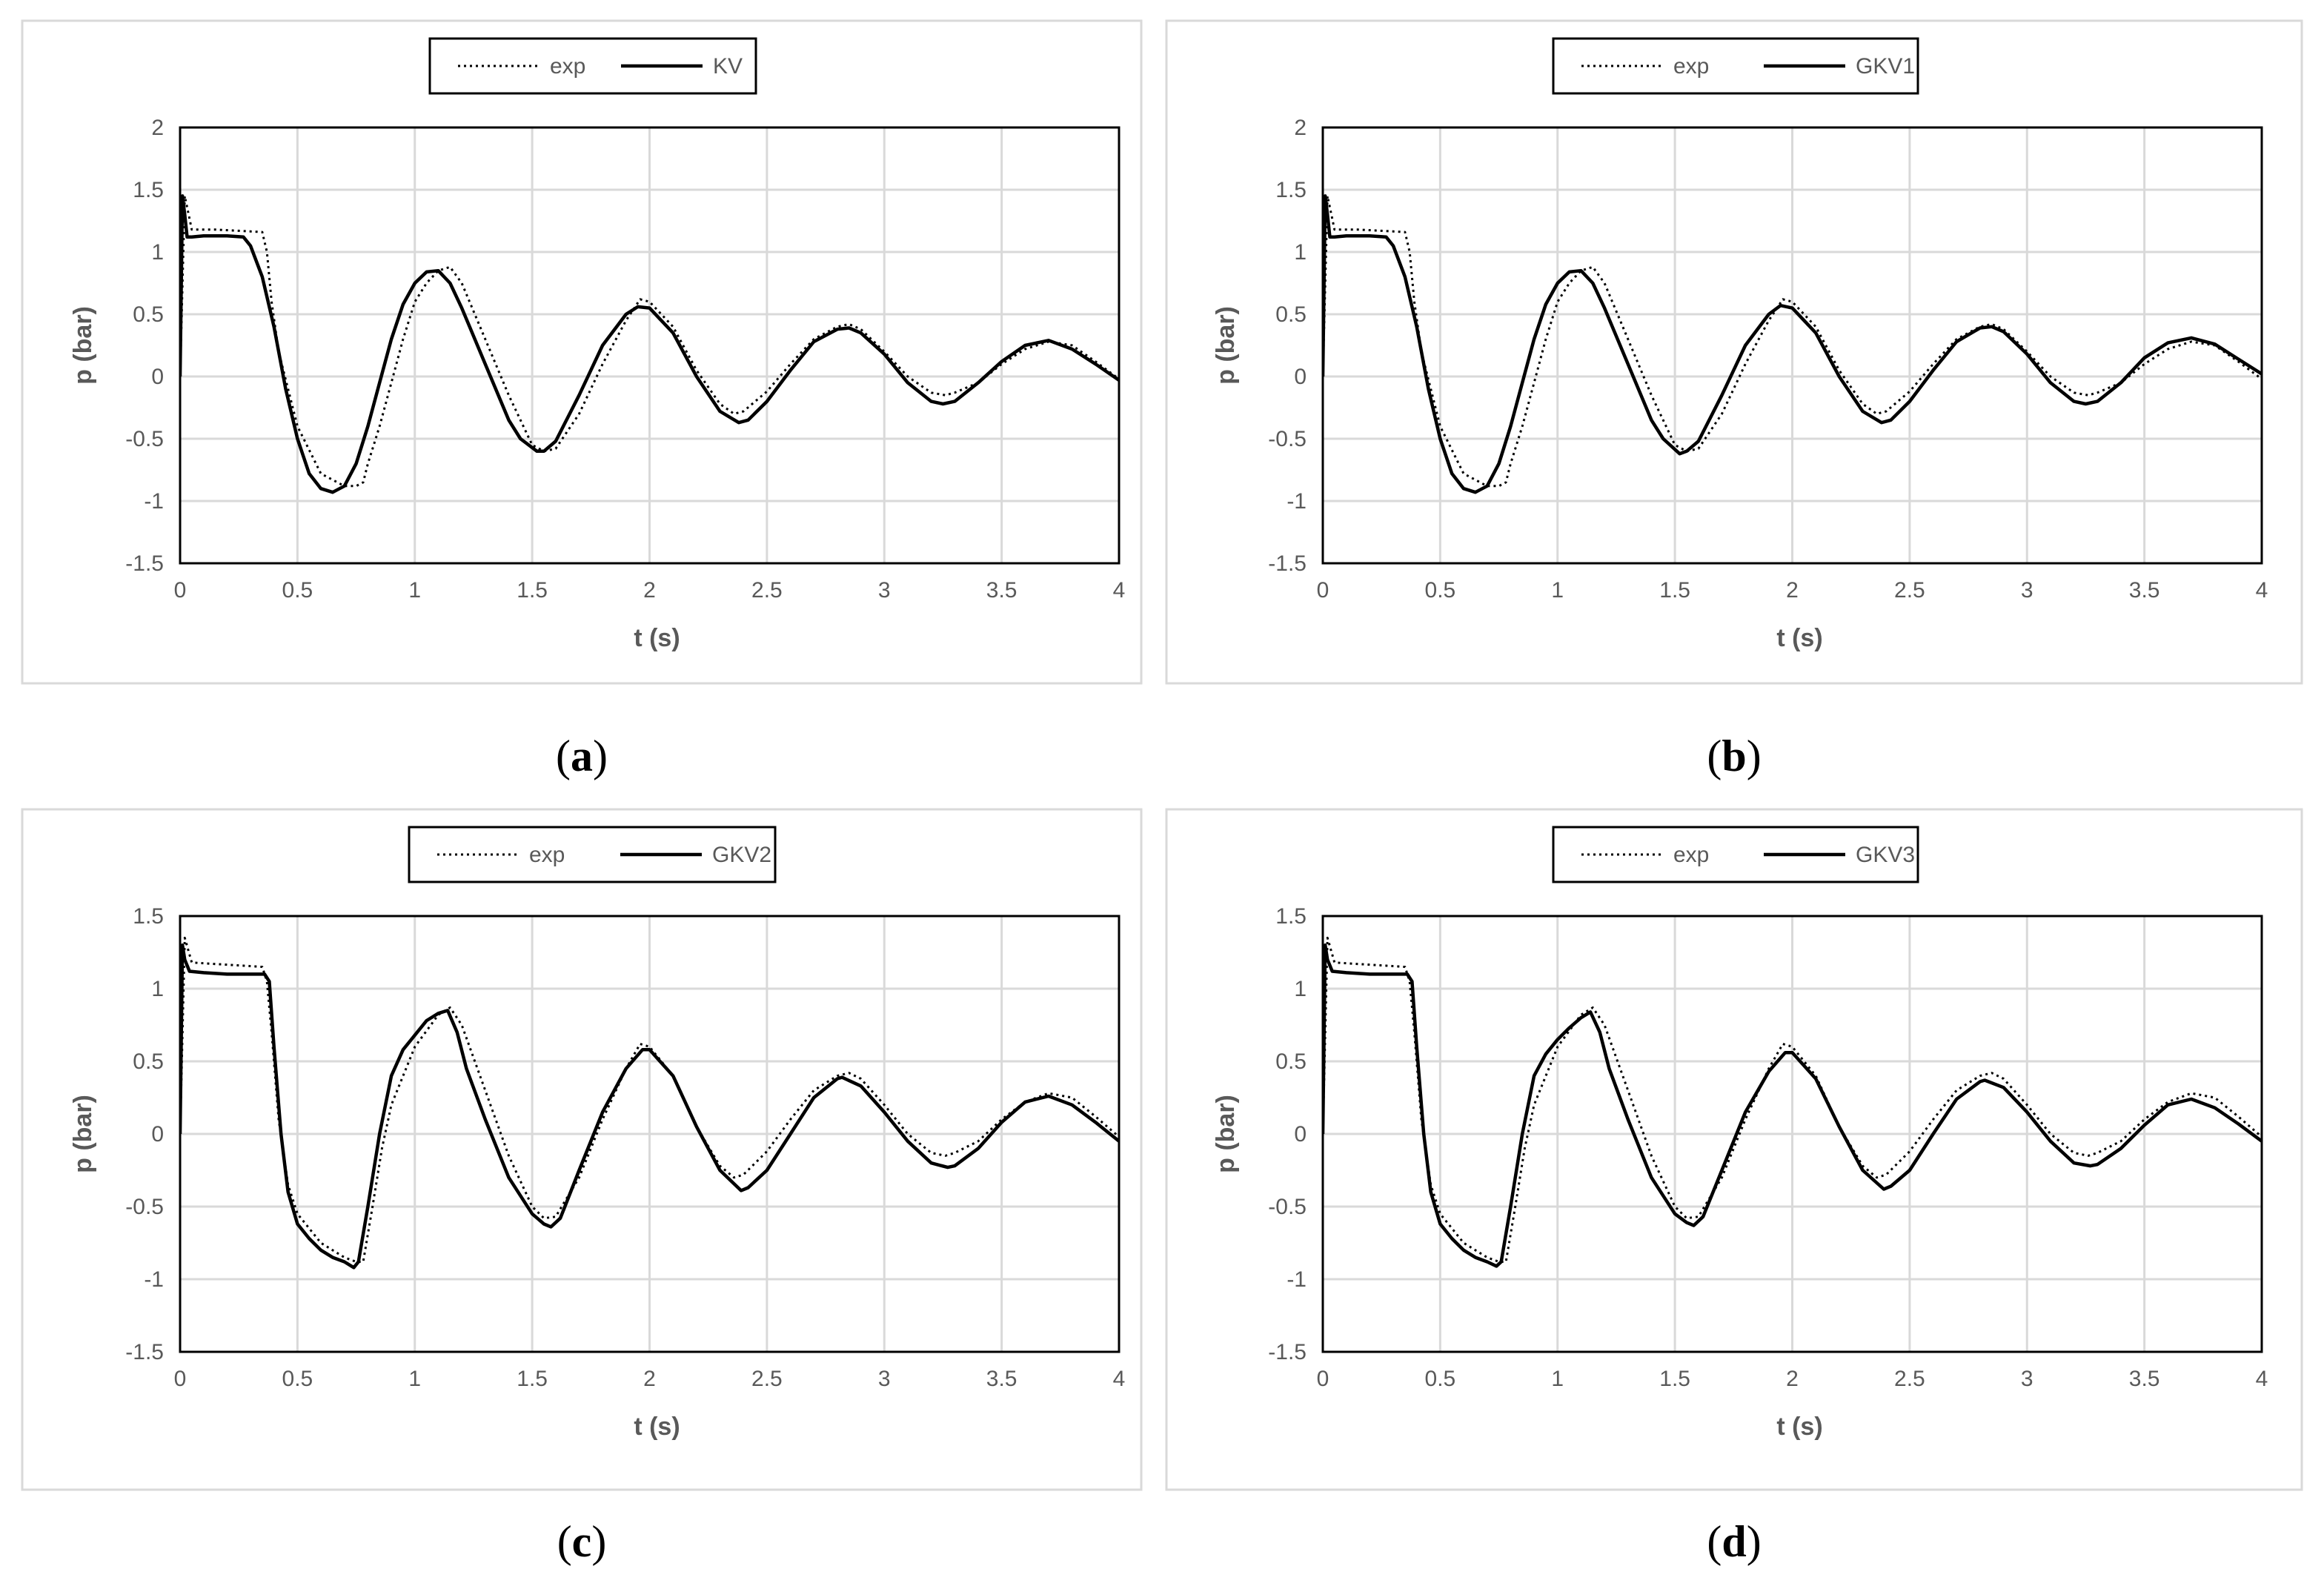 The image size is (2324, 1589). Describe the element at coordinates (649, 1106) in the screenshot. I see `series-line-gkv2` at that location.